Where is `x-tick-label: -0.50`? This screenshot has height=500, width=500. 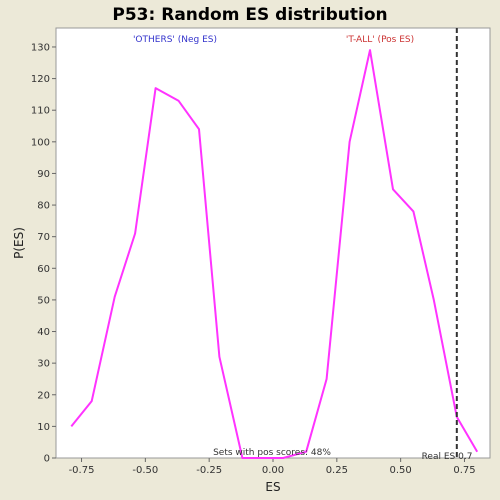
x-tick-label: -0.50 is located at coordinates (145, 470).